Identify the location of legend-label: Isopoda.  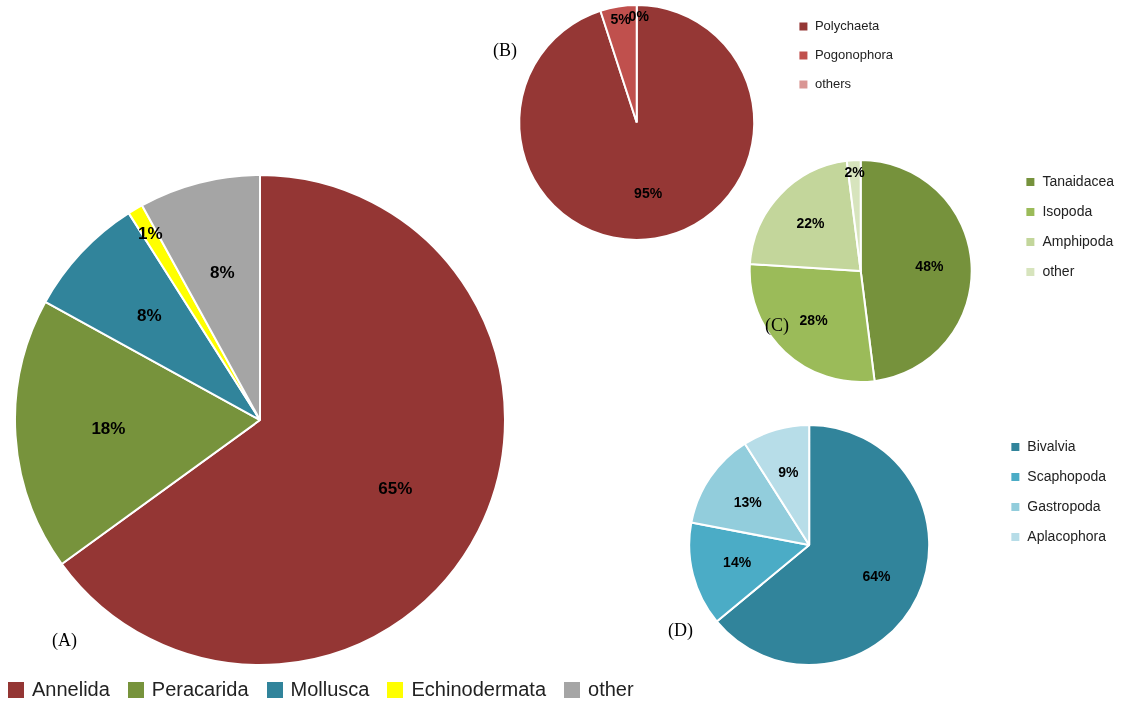
(1067, 210).